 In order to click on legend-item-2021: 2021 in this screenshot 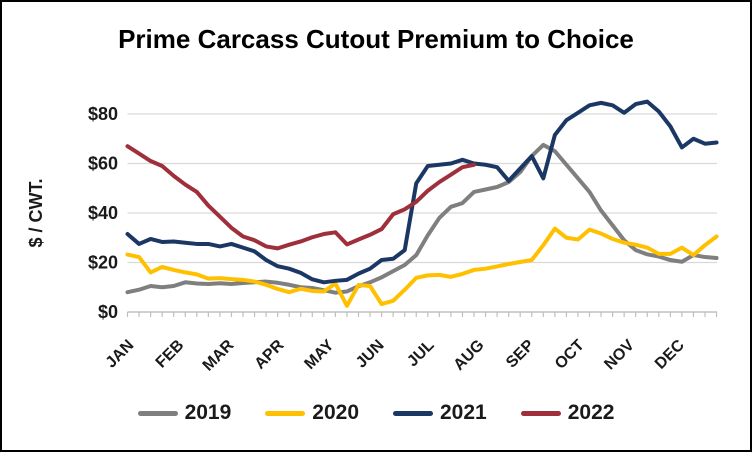, I will do `click(440, 413)`.